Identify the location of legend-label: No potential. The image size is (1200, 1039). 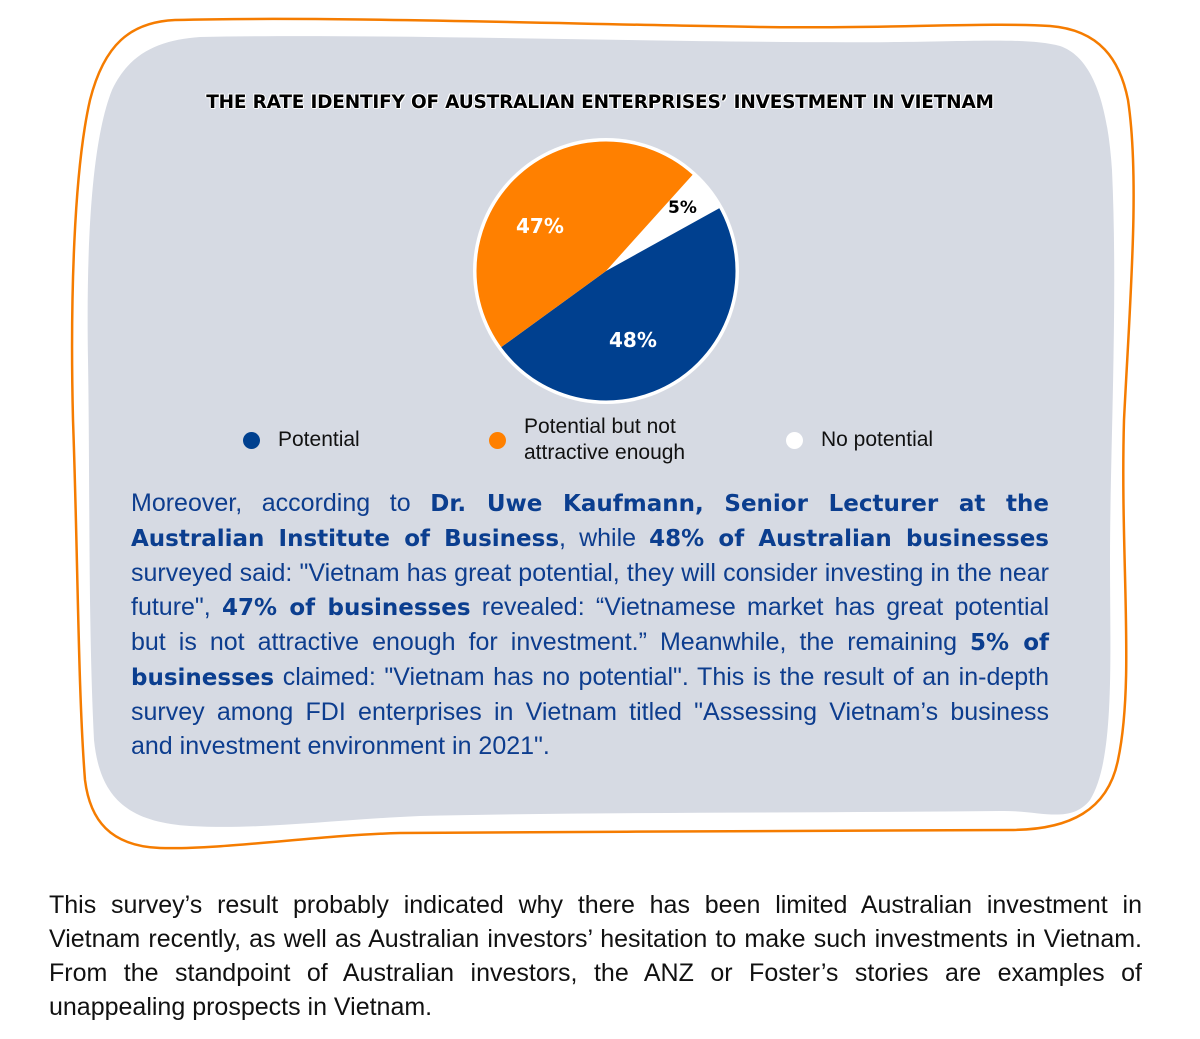
(877, 439).